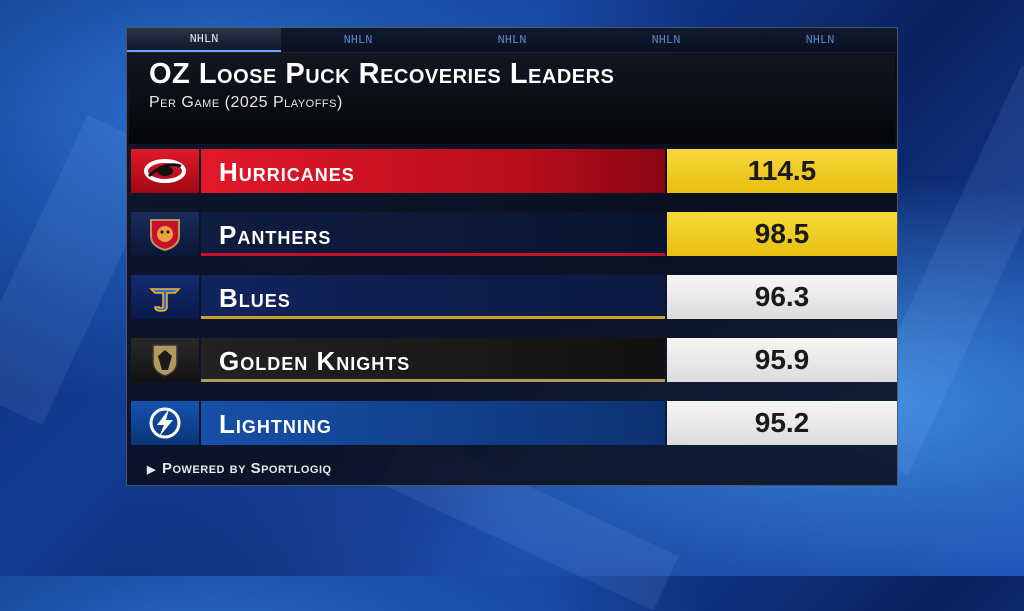  Describe the element at coordinates (165, 423) in the screenshot. I see `lightning-logo-icon` at that location.